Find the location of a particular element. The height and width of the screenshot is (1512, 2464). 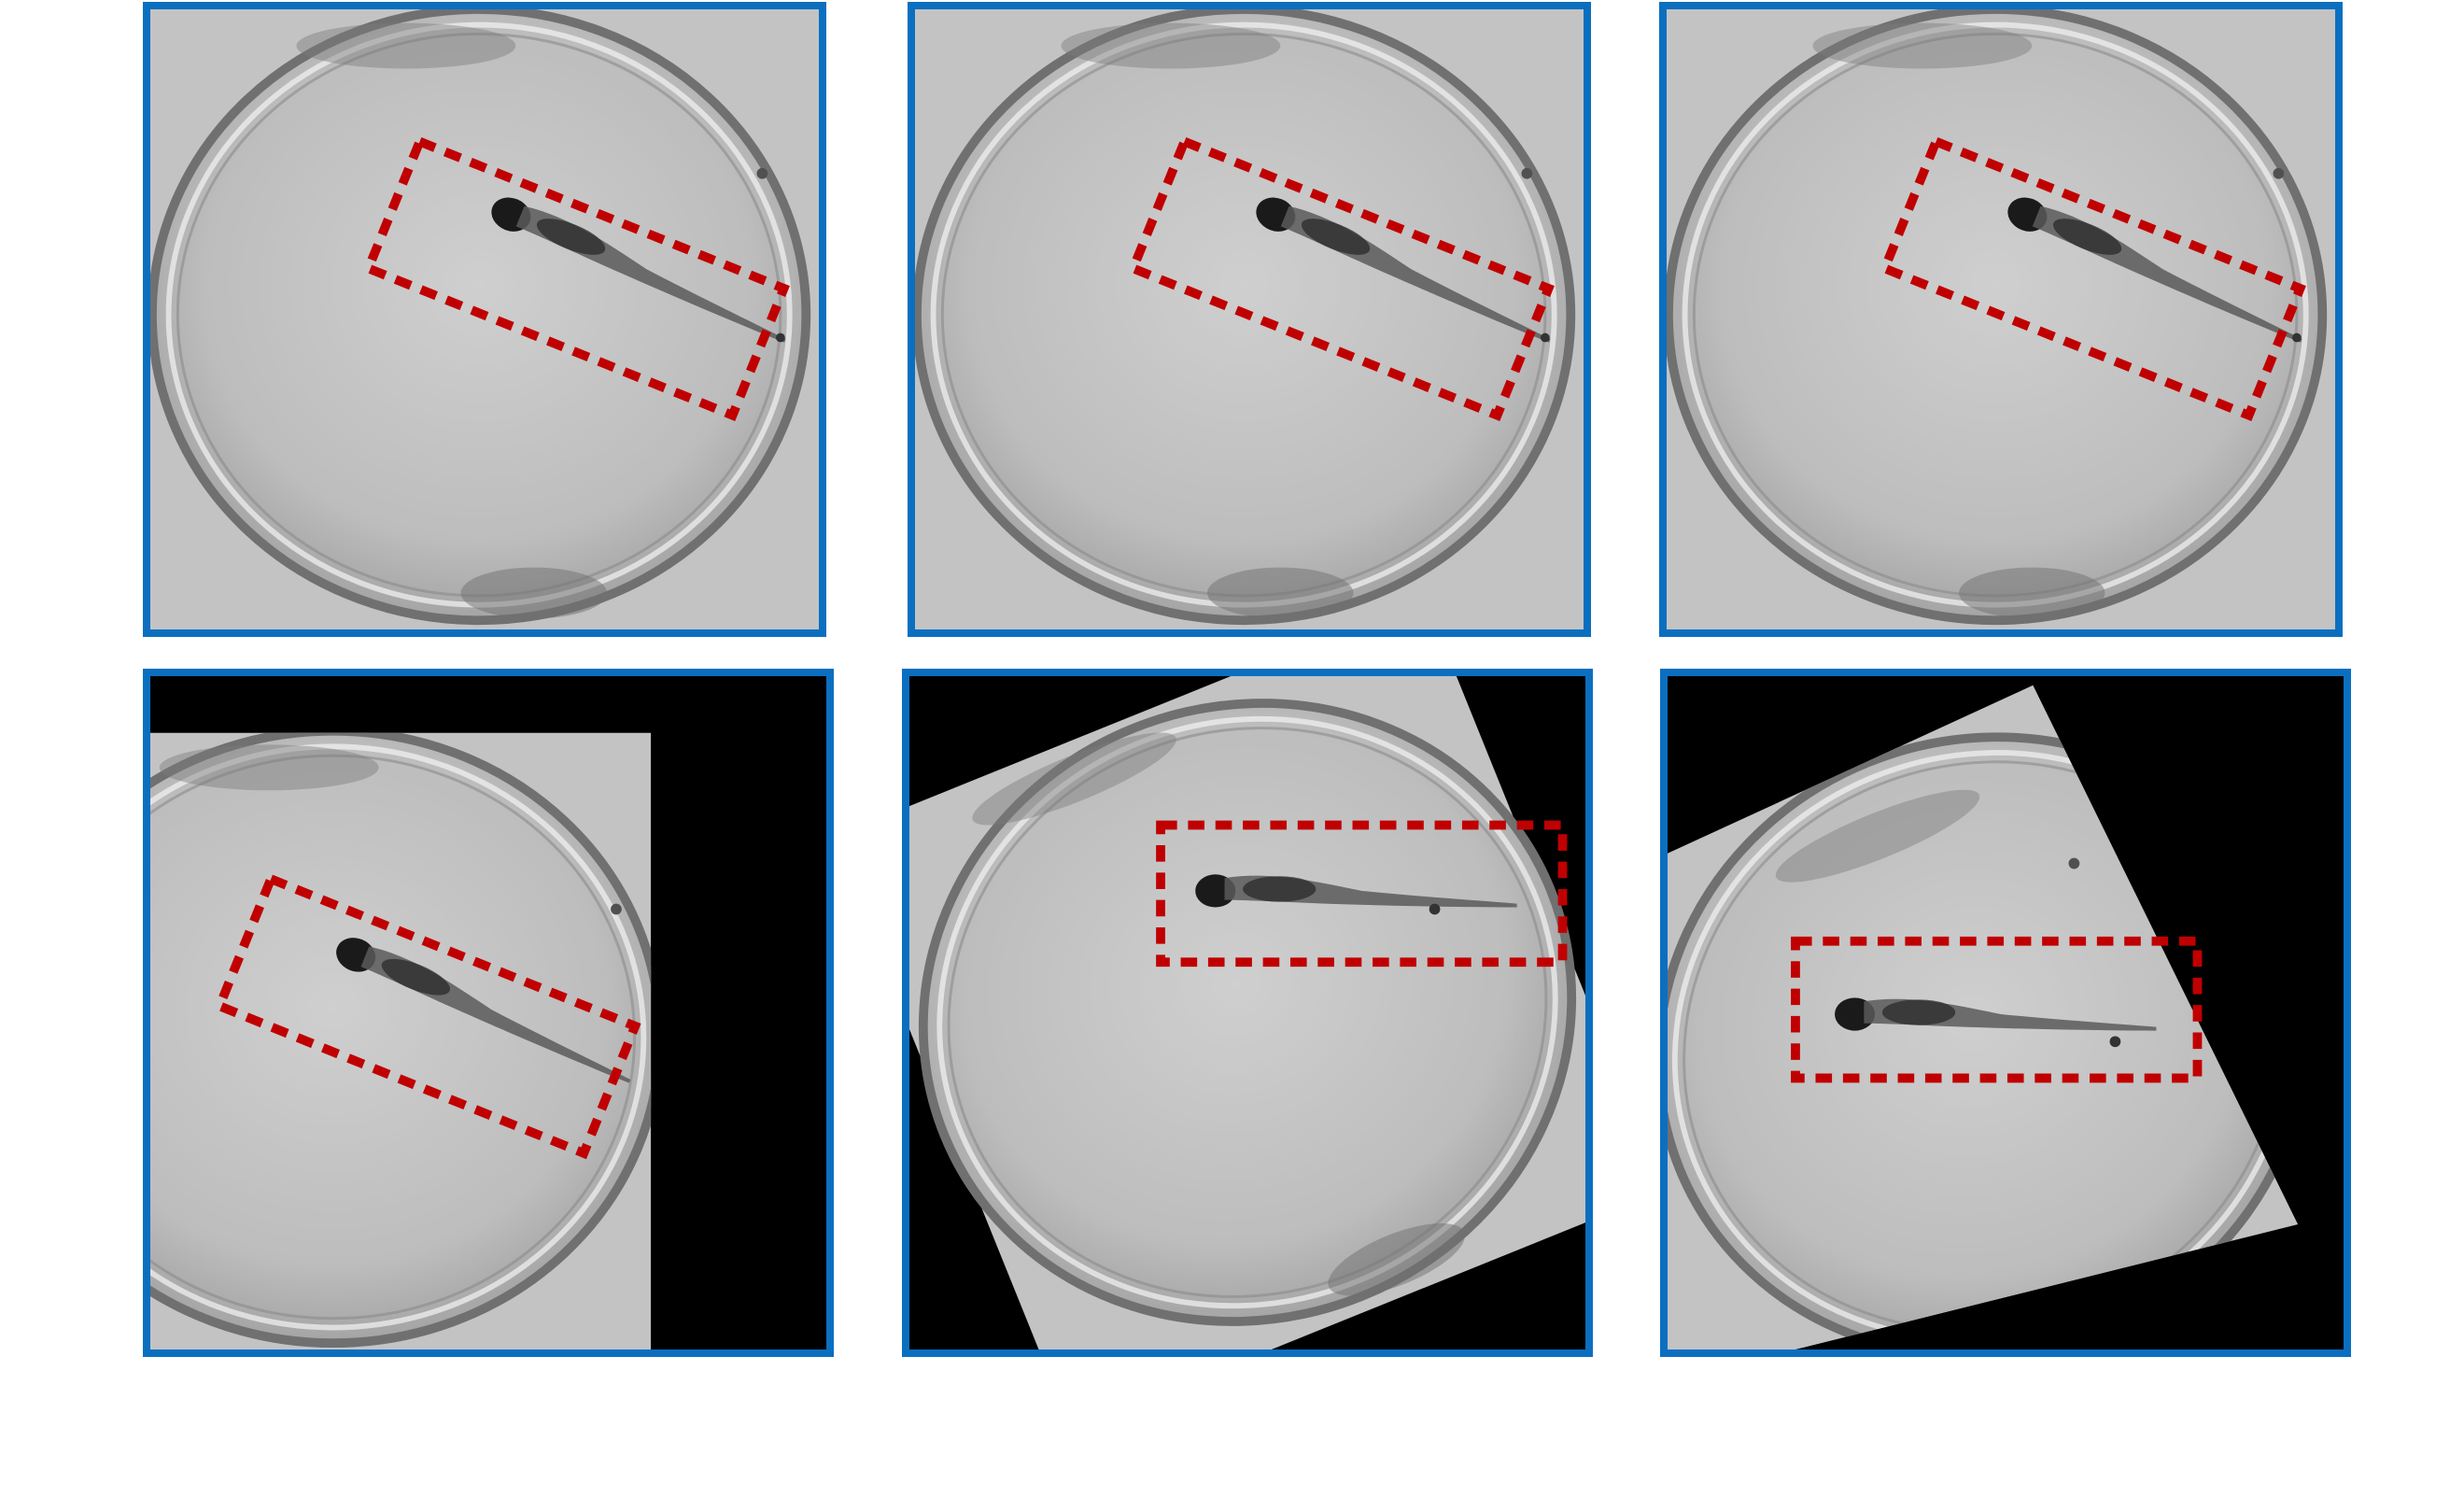

panel-flip-1-image is located at coordinates (1249, 319).